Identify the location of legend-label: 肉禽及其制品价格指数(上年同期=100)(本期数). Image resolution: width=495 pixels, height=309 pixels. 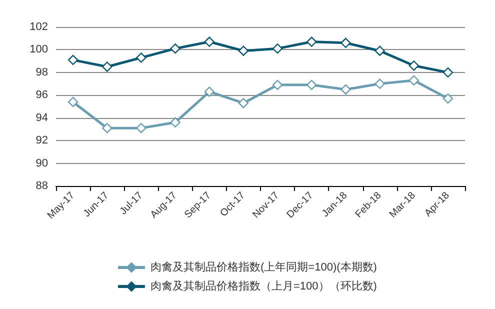
(263, 267).